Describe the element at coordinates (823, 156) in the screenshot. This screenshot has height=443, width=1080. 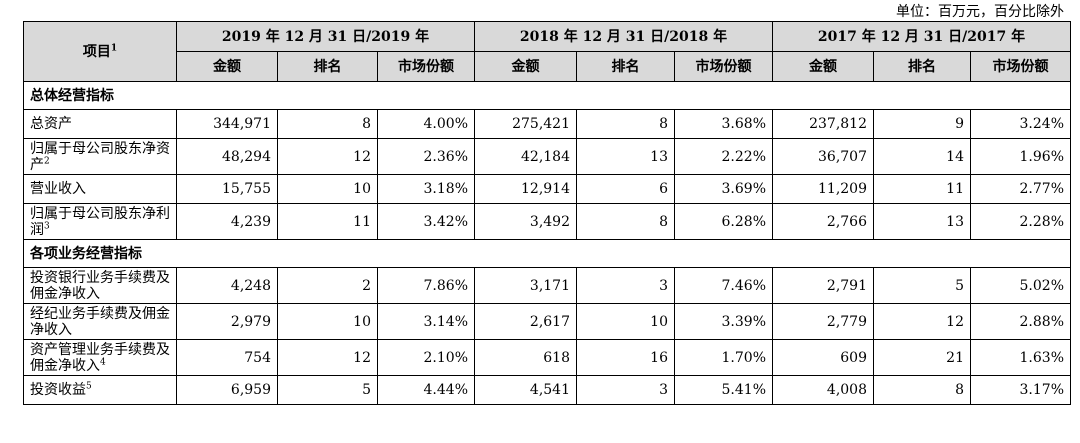
I see `value-cell: 36,707` at that location.